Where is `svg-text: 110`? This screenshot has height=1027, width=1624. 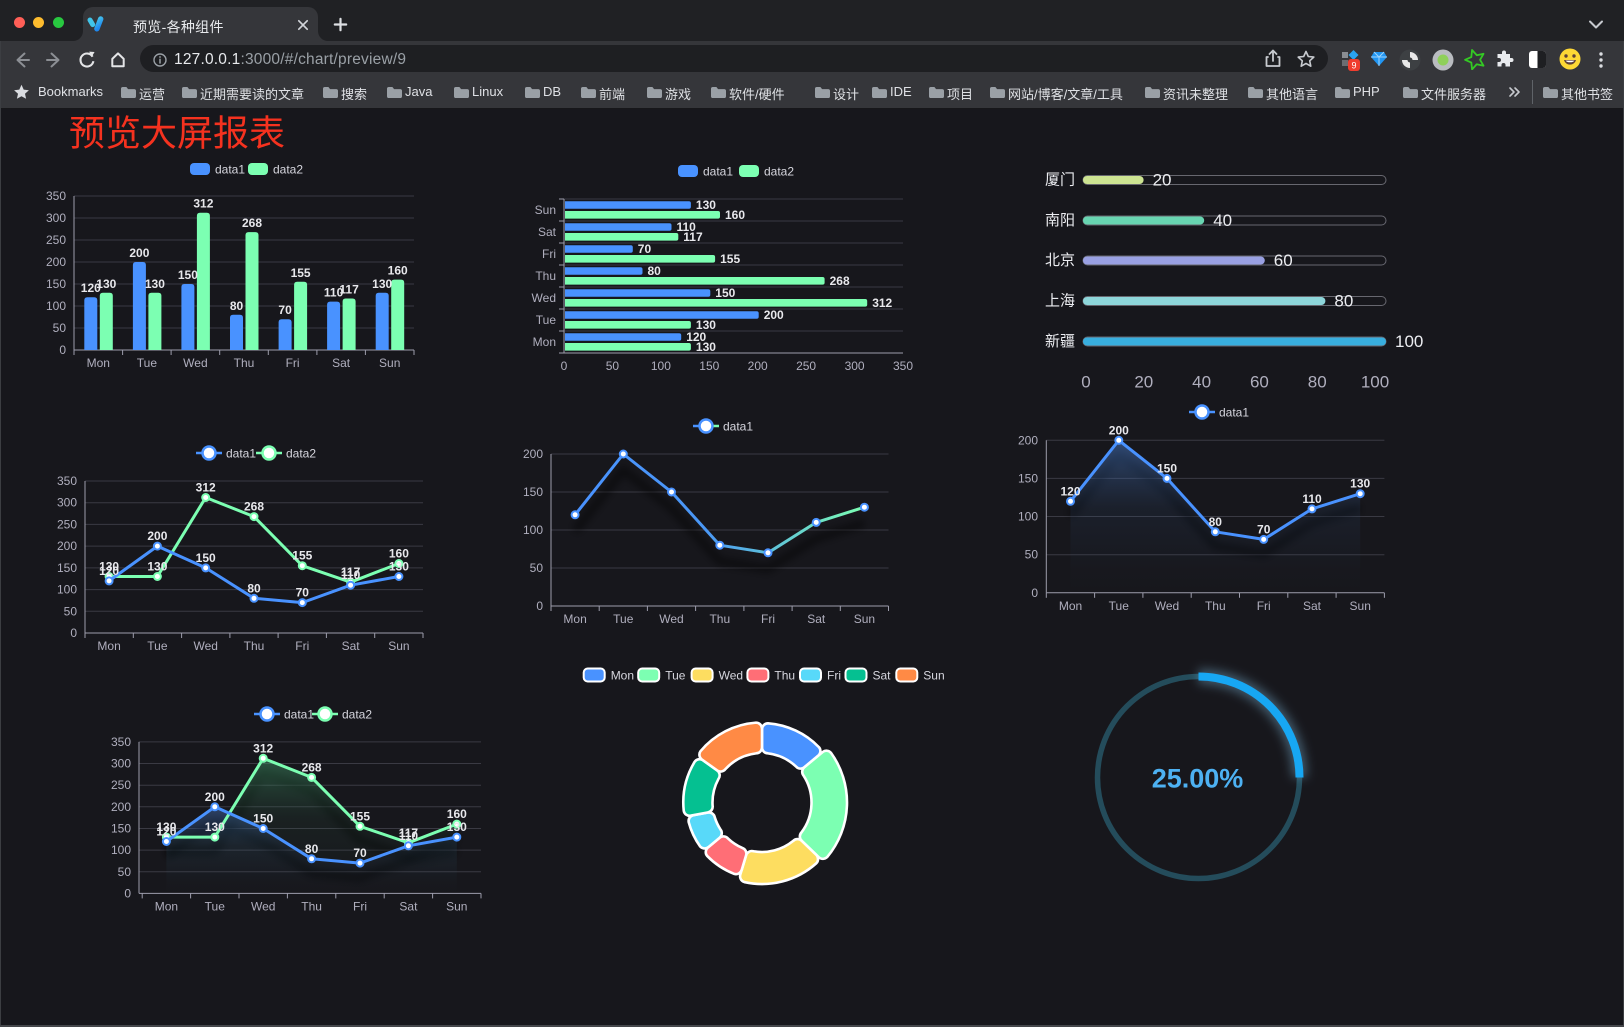 svg-text: 110 is located at coordinates (1312, 499).